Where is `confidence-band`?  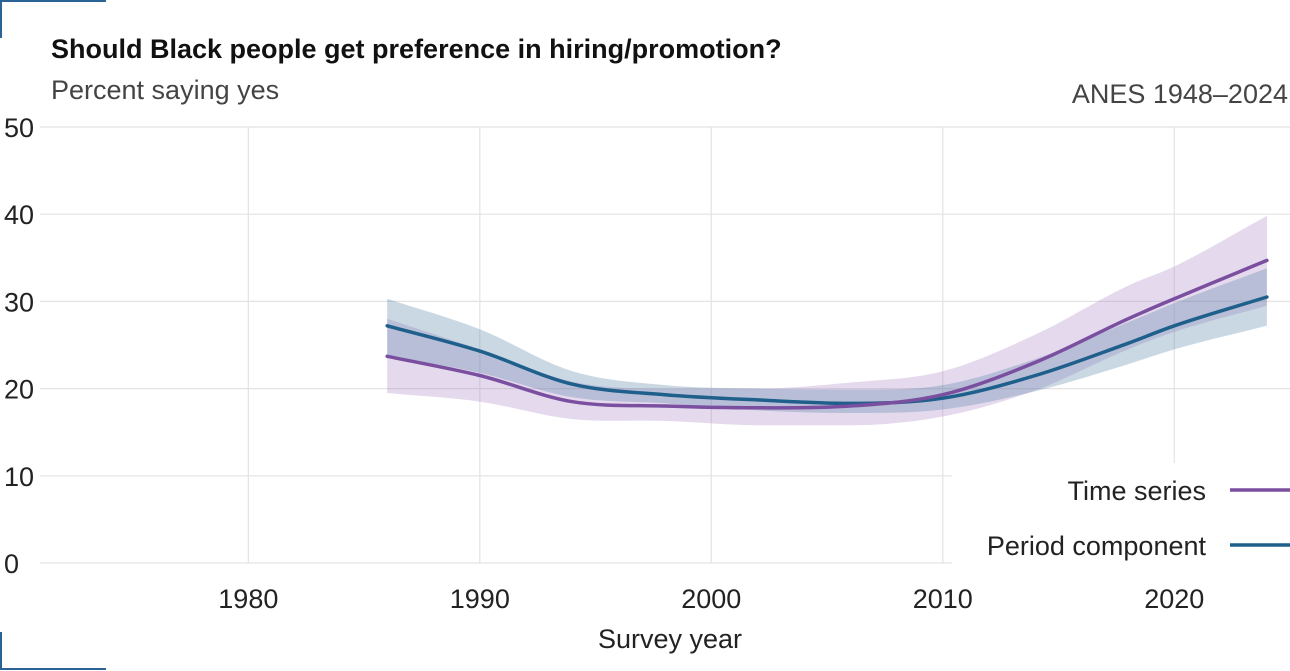 confidence-band is located at coordinates (827, 341).